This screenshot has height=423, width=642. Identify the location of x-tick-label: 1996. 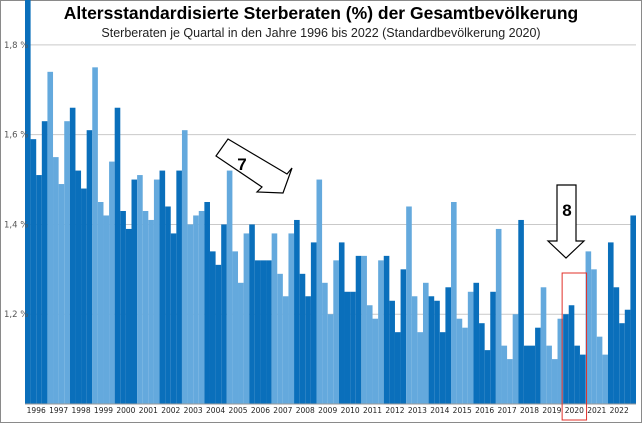
(36, 410).